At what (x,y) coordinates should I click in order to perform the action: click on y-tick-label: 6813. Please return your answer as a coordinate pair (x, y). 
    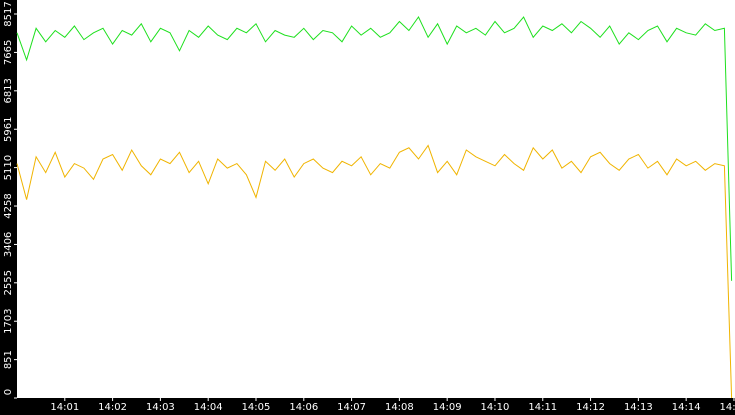
    Looking at the image, I should click on (8, 90).